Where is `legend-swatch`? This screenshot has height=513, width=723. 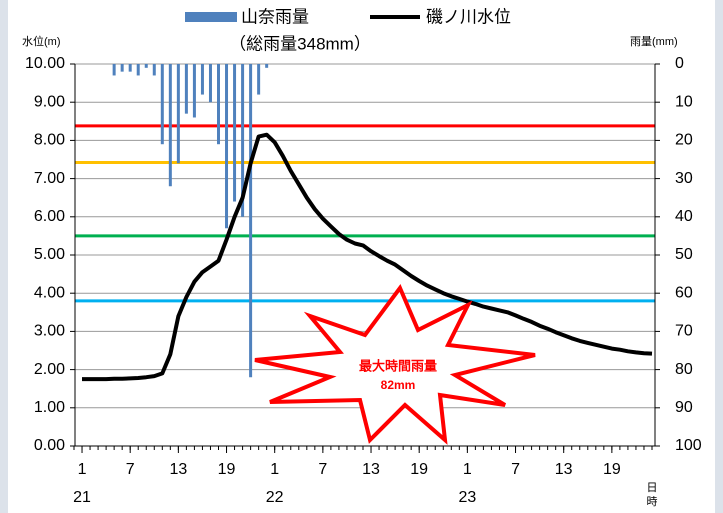 legend-swatch is located at coordinates (211, 17).